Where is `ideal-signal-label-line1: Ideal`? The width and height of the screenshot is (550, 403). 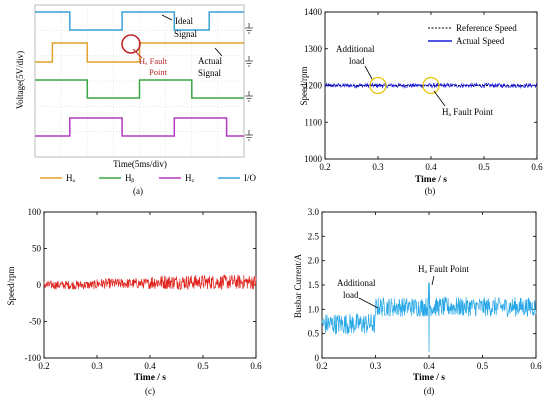 ideal-signal-label-line1: Ideal is located at coordinates (184, 21).